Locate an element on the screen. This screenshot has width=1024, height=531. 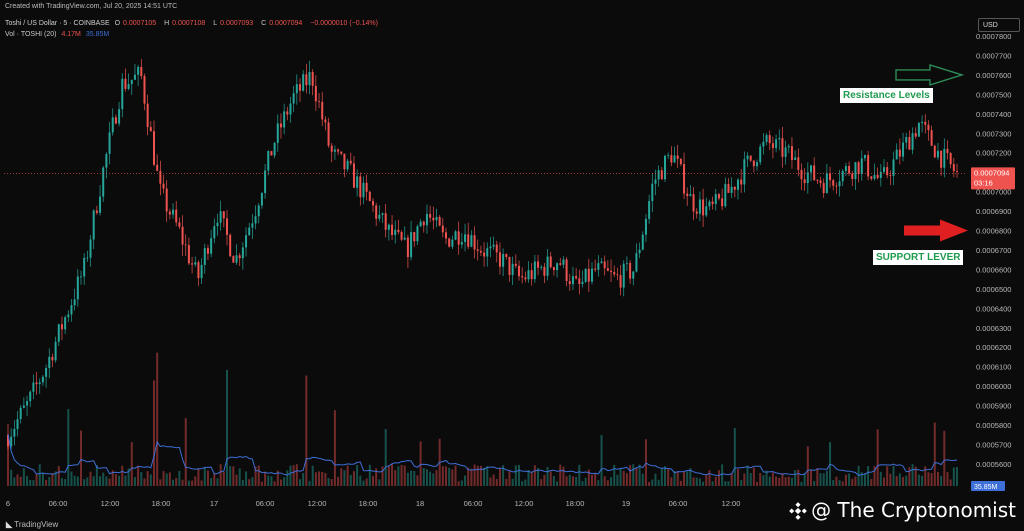
high-number: 0.0007108 is located at coordinates (189, 23).